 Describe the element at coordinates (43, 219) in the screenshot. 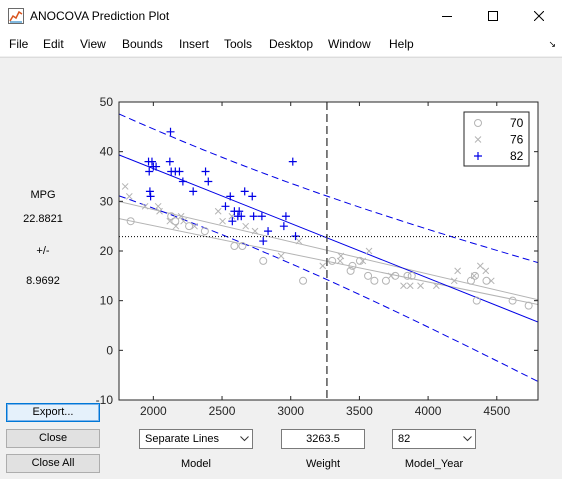

I see `predicted-value: 22.8821` at that location.